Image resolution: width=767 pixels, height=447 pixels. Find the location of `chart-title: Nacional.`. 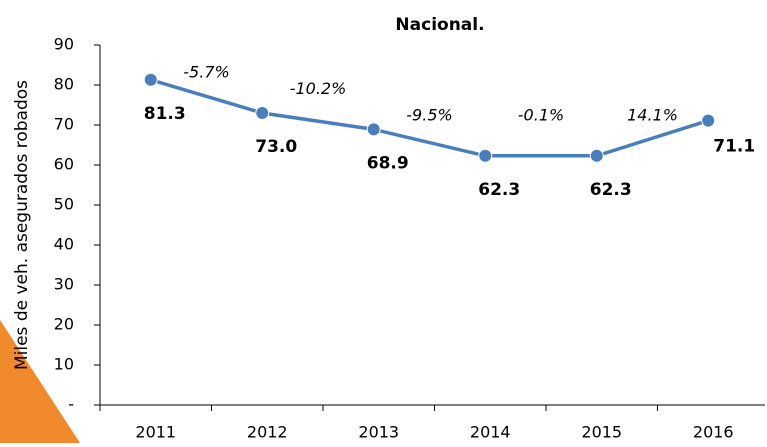

chart-title: Nacional. is located at coordinates (439, 25).